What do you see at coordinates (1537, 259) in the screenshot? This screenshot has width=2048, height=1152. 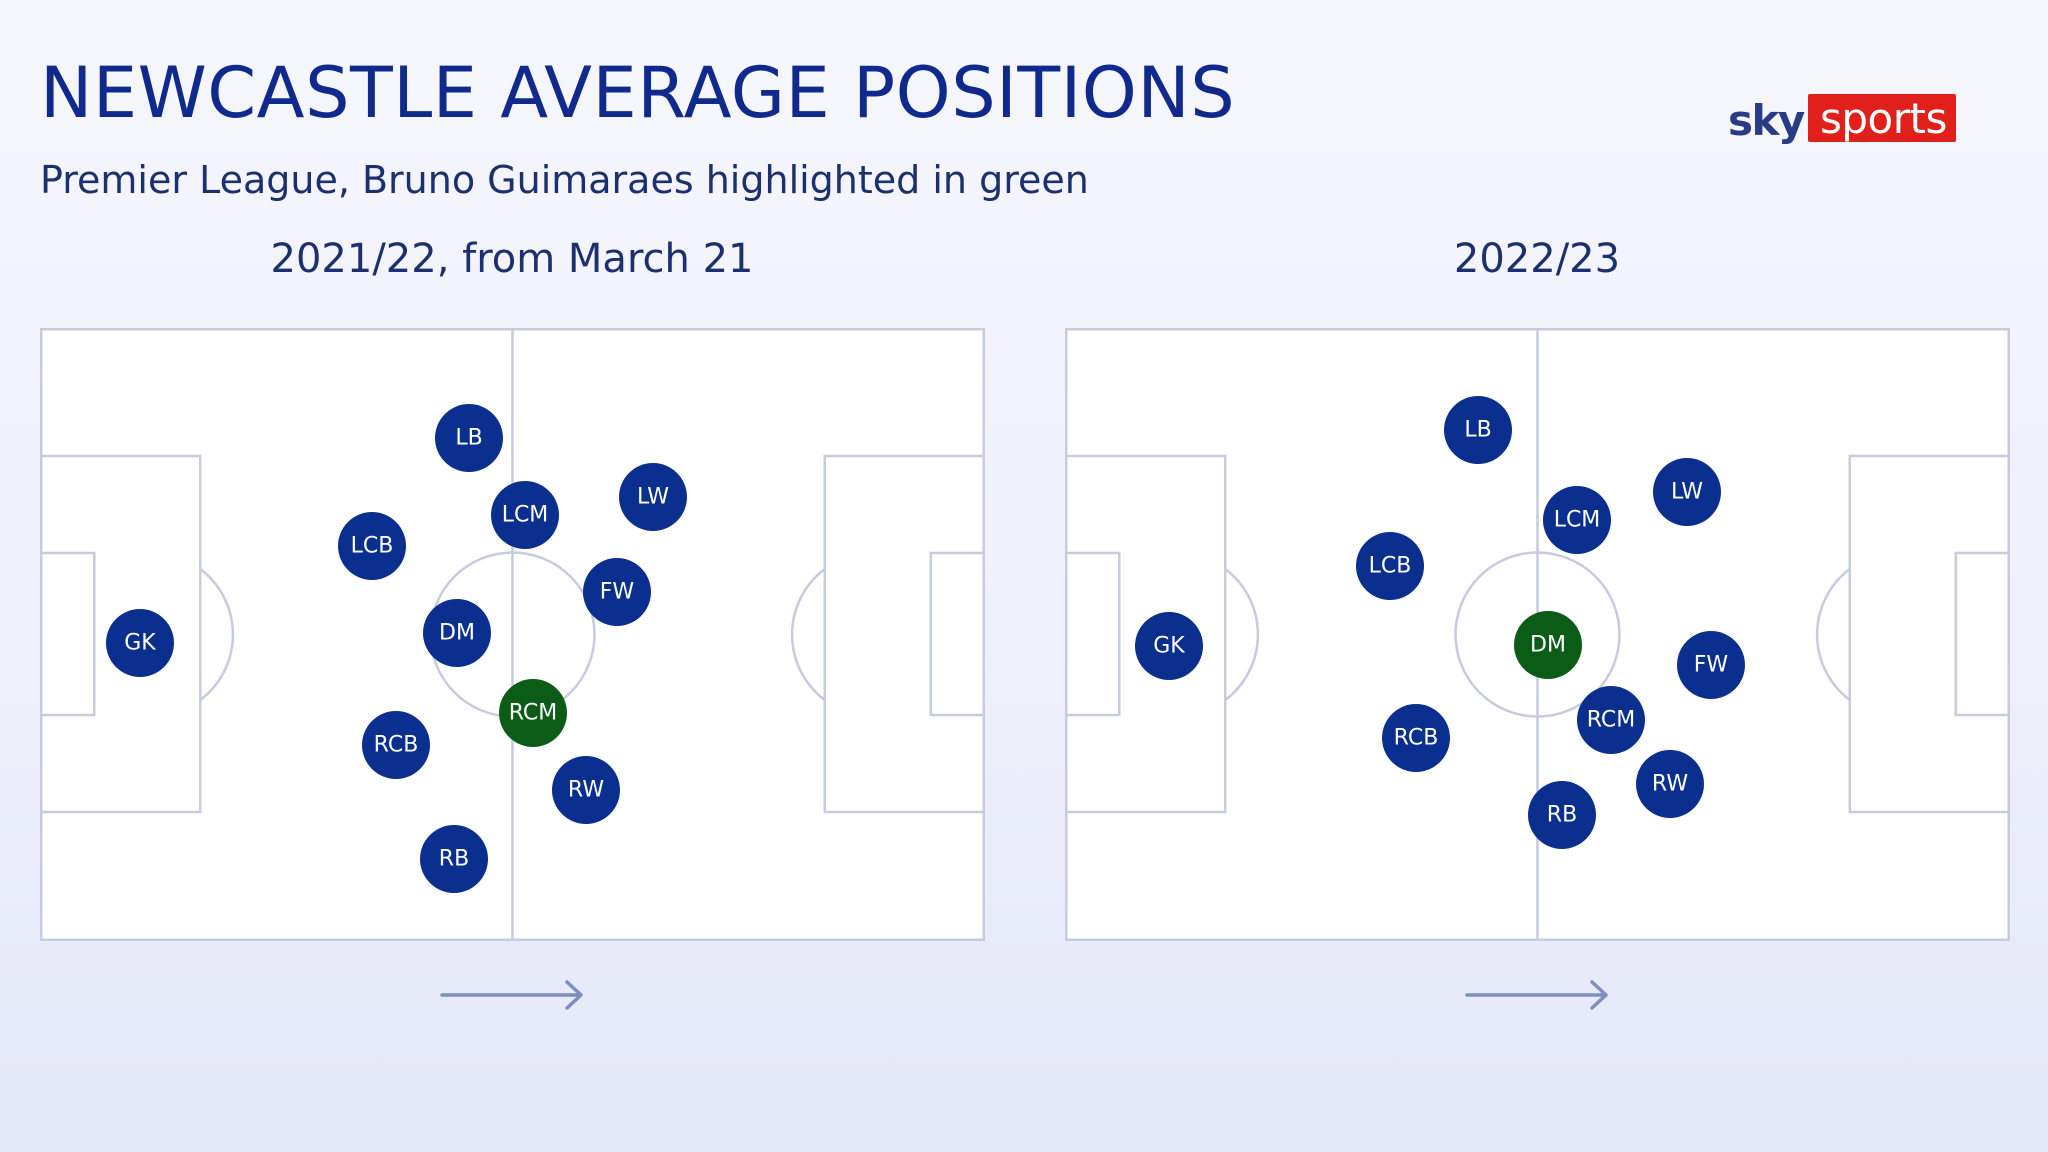 I see `panel-title-2022-23: 2022/23` at bounding box center [1537, 259].